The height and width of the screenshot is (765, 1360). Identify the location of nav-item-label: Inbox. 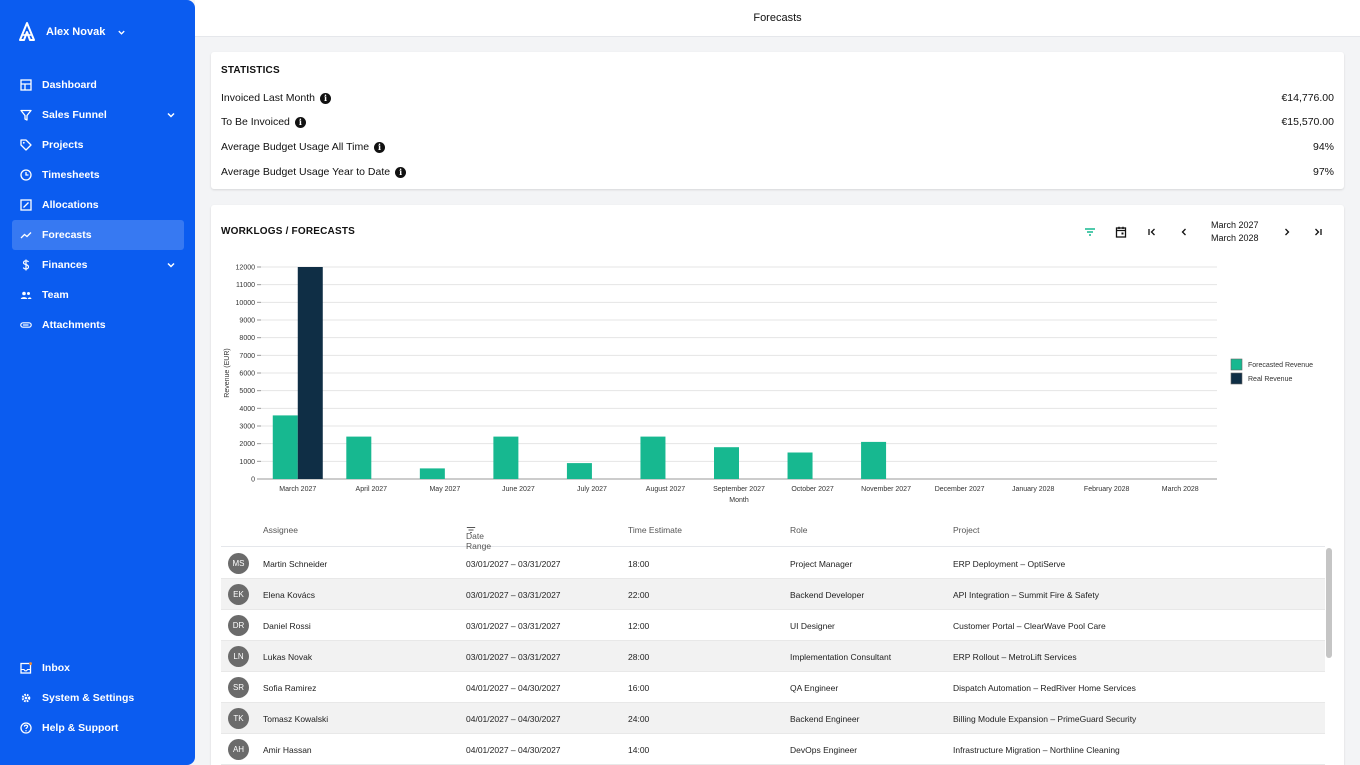
(56, 668).